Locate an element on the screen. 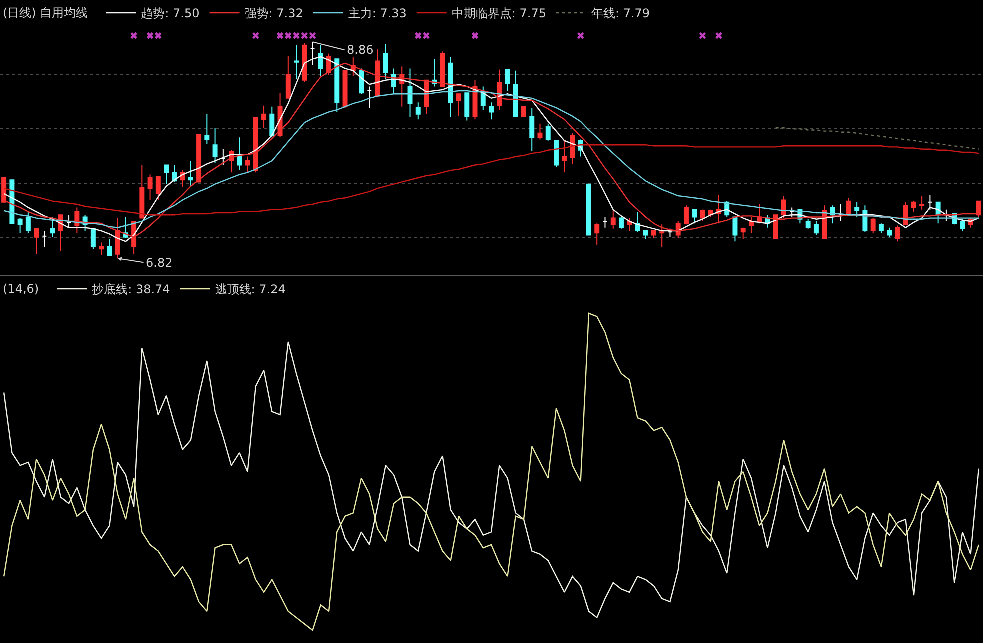 The width and height of the screenshot is (983, 643). legend-label: 强势: 7.32 is located at coordinates (274, 13).